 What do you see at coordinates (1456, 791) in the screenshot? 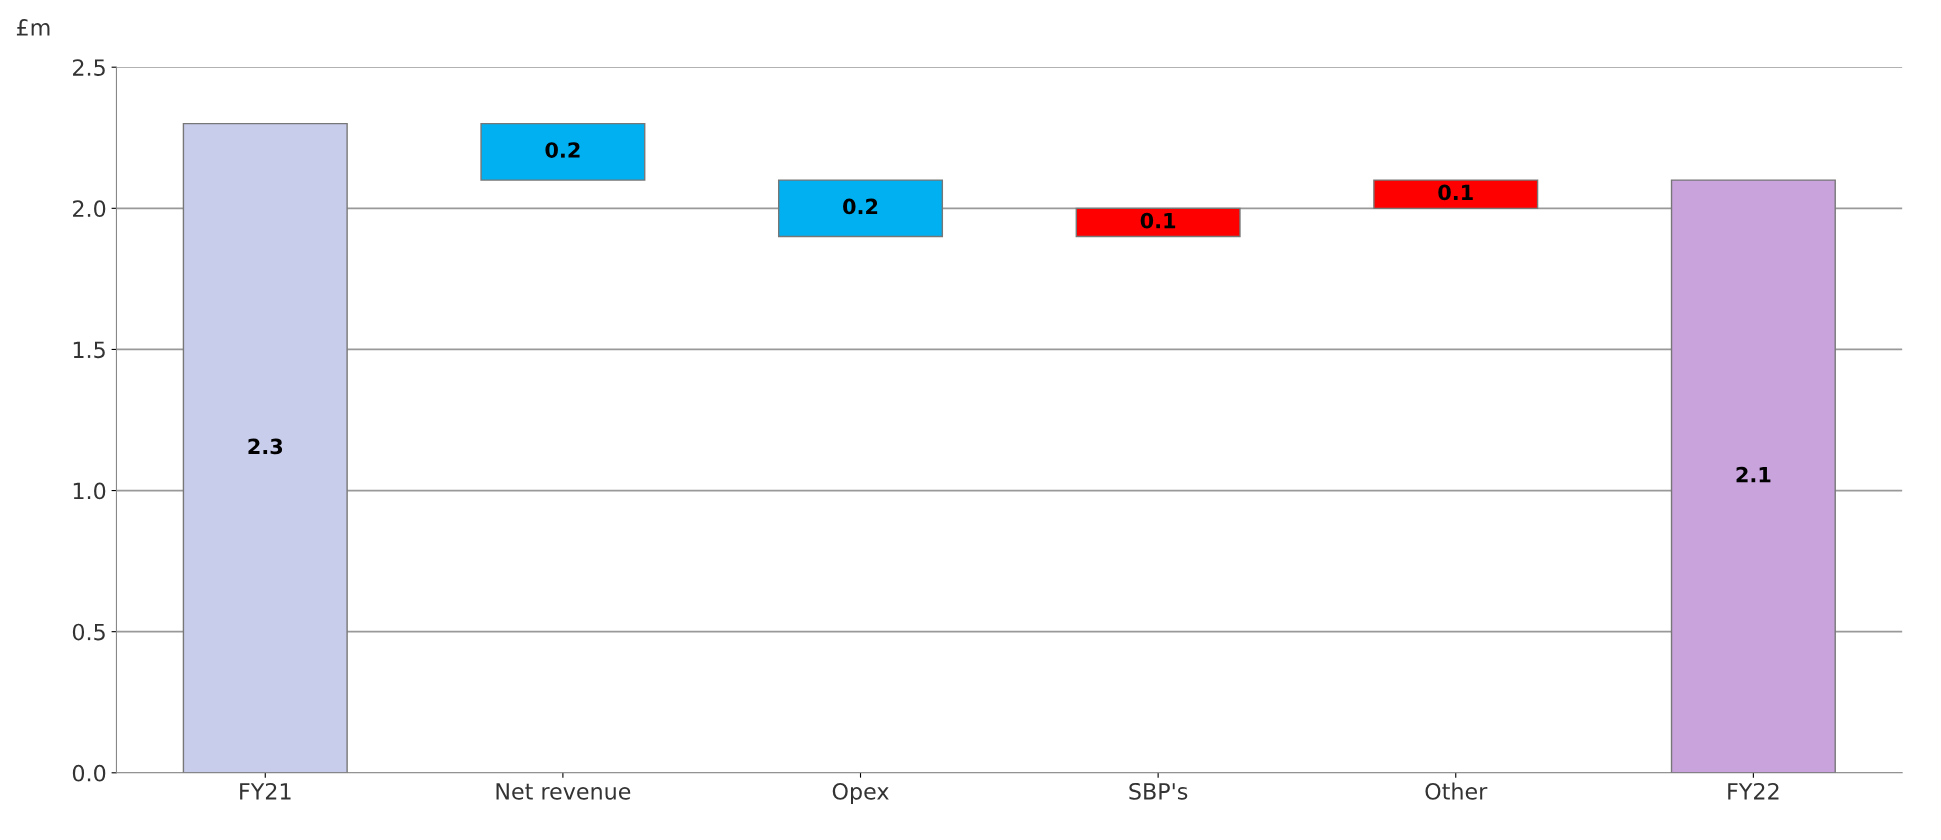
I see `x-tick-label: Other` at bounding box center [1456, 791].